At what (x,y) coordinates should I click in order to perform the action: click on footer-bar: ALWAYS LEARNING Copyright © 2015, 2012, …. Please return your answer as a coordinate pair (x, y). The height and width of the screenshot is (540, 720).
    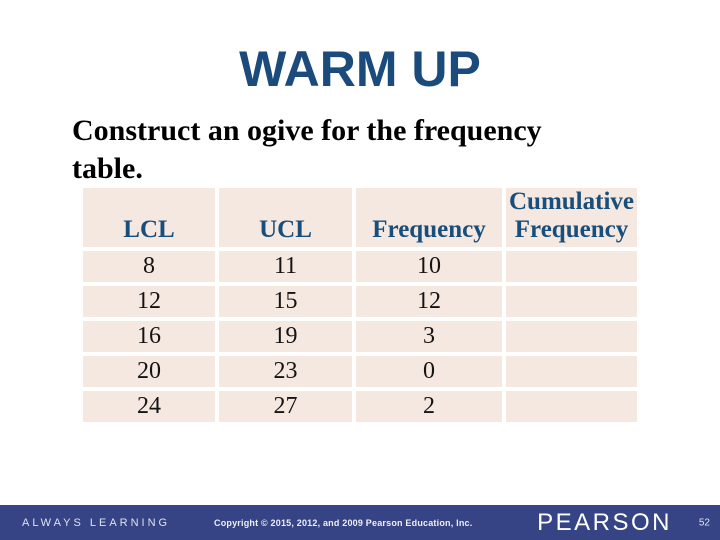
    Looking at the image, I should click on (360, 522).